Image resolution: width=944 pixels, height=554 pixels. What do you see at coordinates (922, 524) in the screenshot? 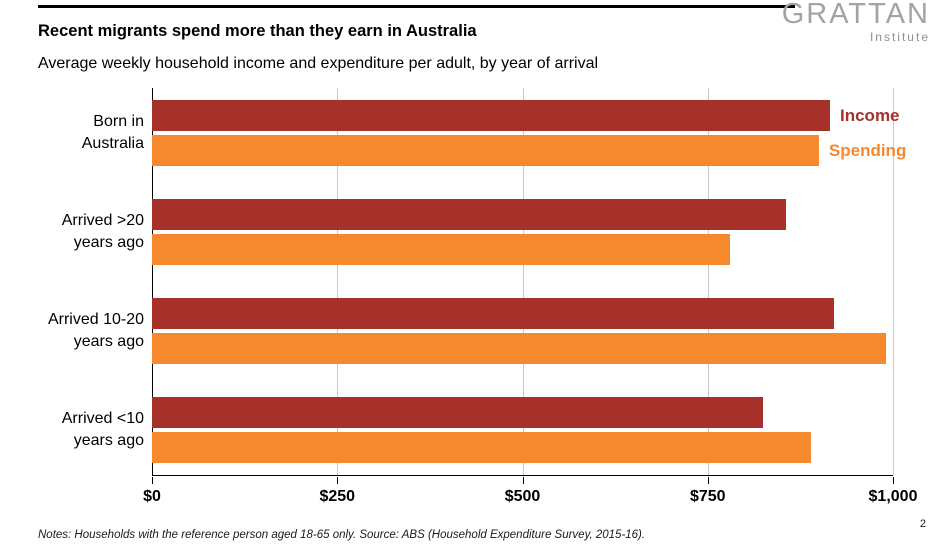
I see `page-number: 2` at bounding box center [922, 524].